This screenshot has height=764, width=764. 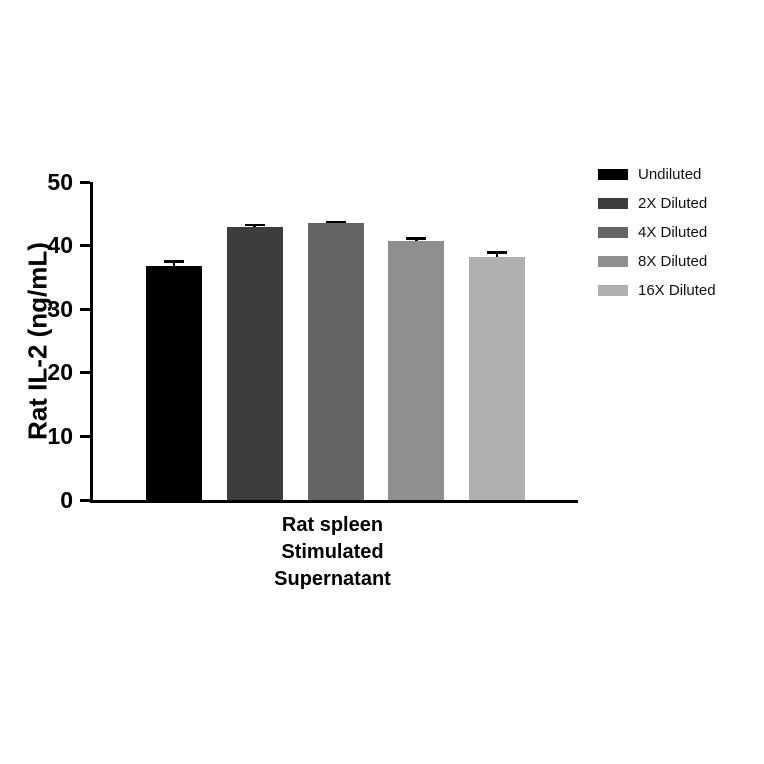 I want to click on x-axis-label: Rat spleen Stimulated Supernatant, so click(x=332, y=552).